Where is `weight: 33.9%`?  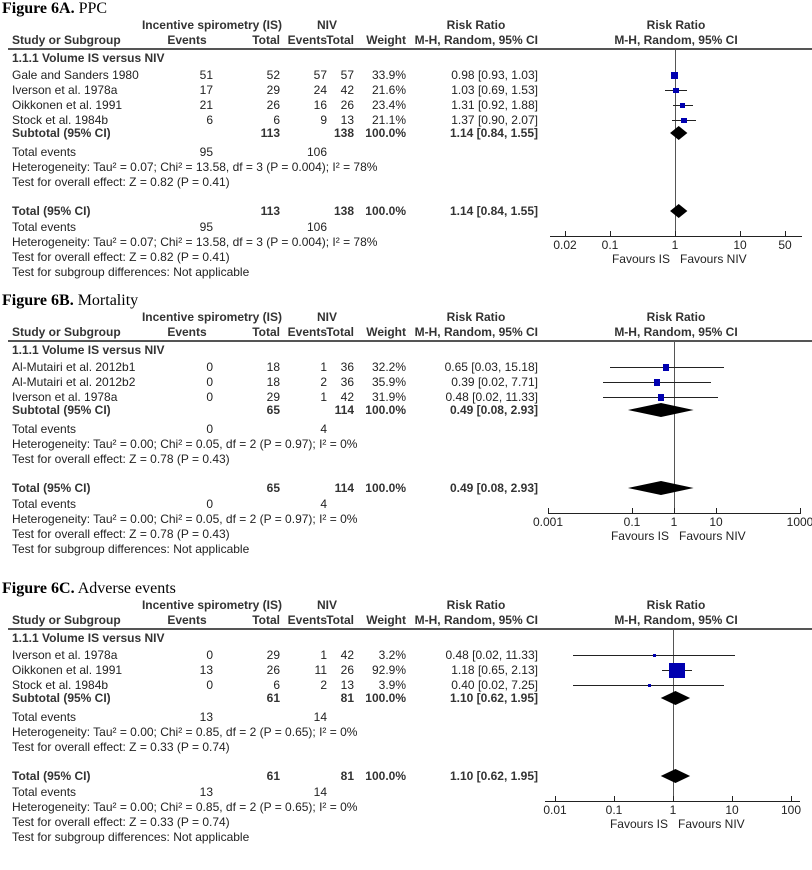
weight: 33.9% is located at coordinates (388, 75).